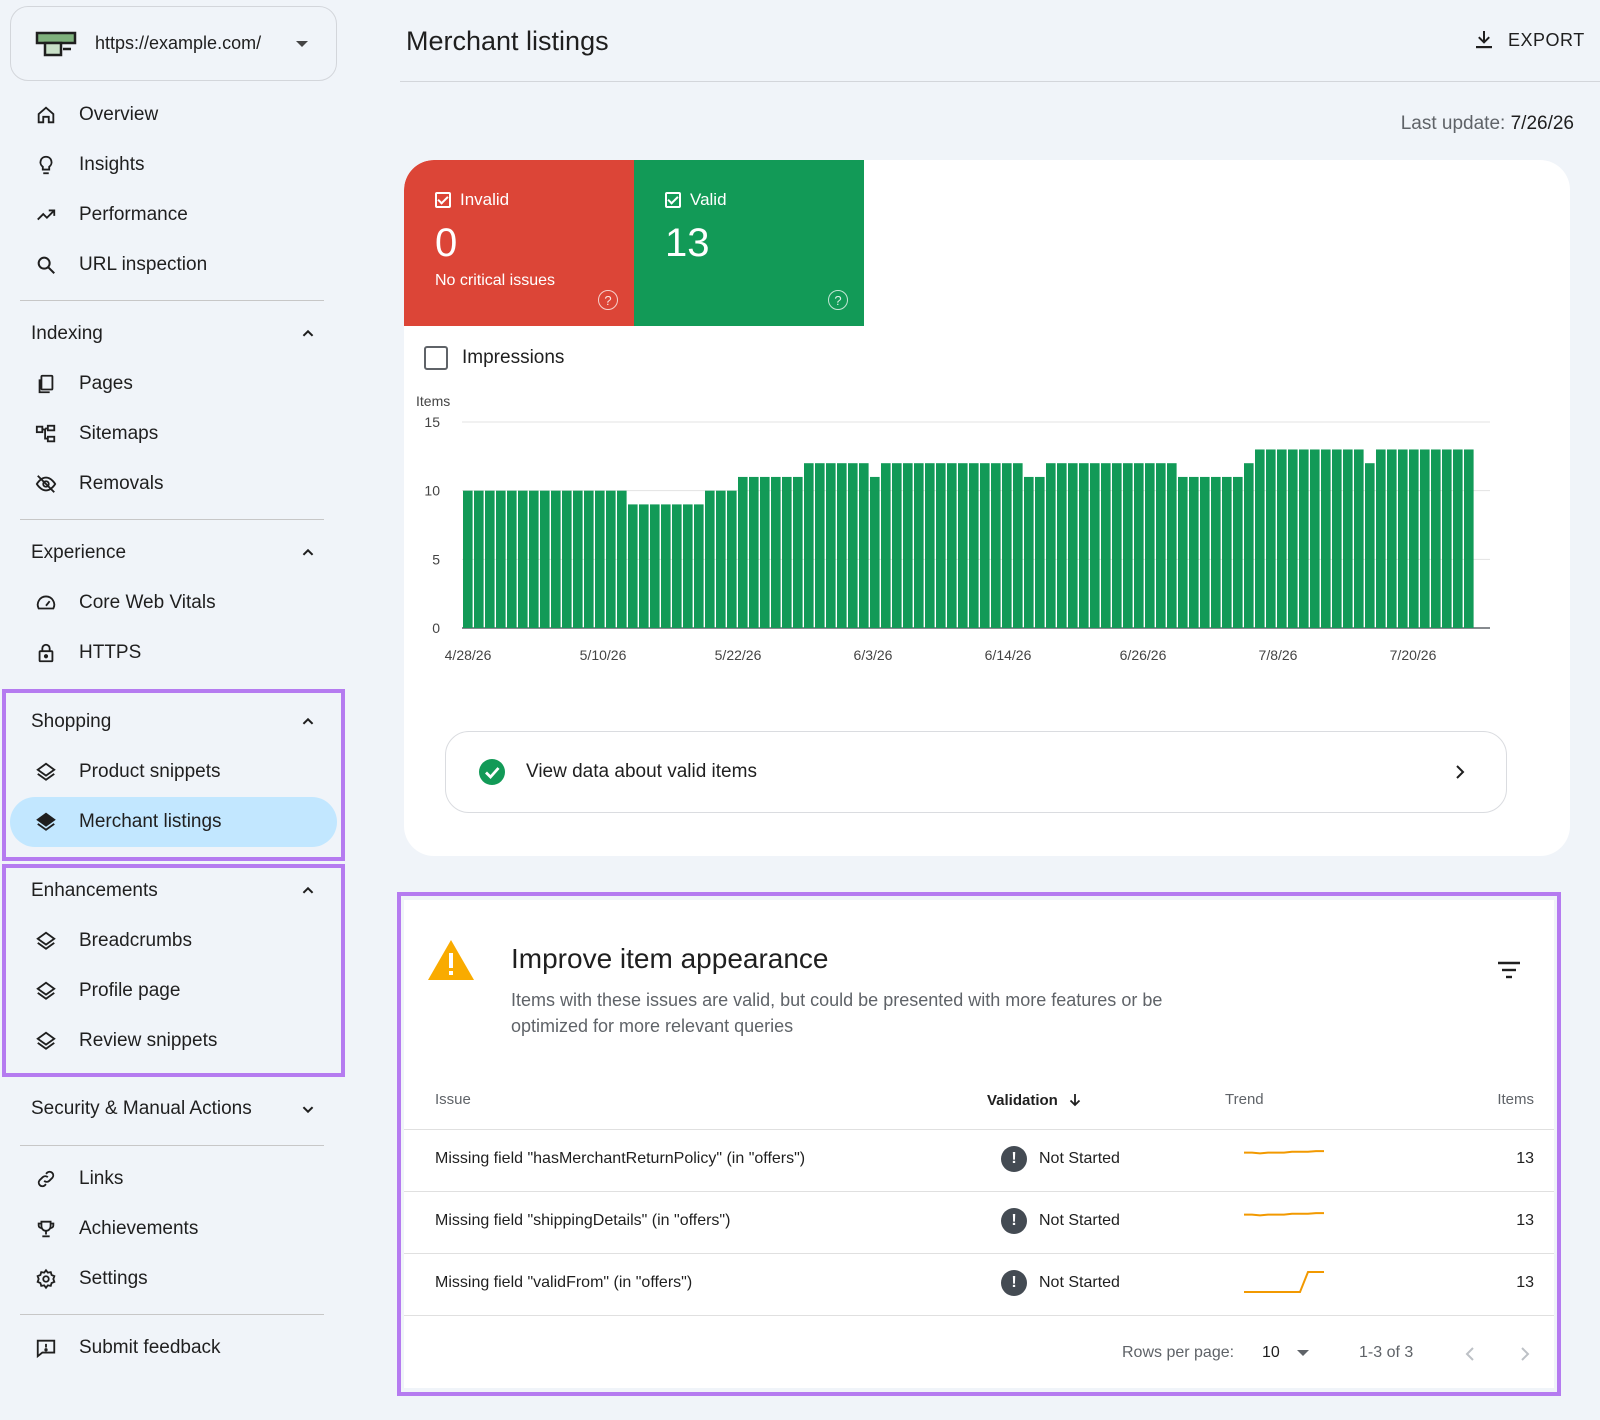 The height and width of the screenshot is (1420, 1600). What do you see at coordinates (173, 1279) in the screenshot?
I see `nav-settings: Settings` at bounding box center [173, 1279].